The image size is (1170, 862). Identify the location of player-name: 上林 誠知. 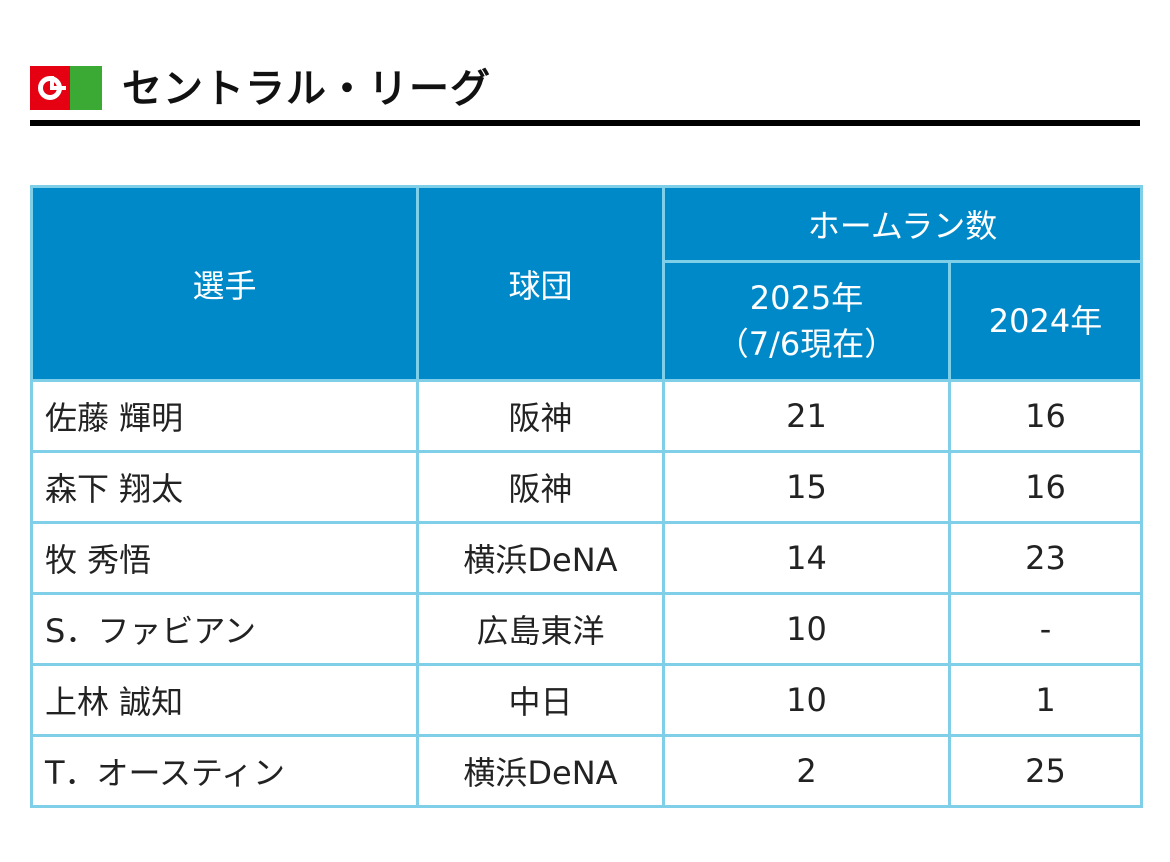
(224, 700).